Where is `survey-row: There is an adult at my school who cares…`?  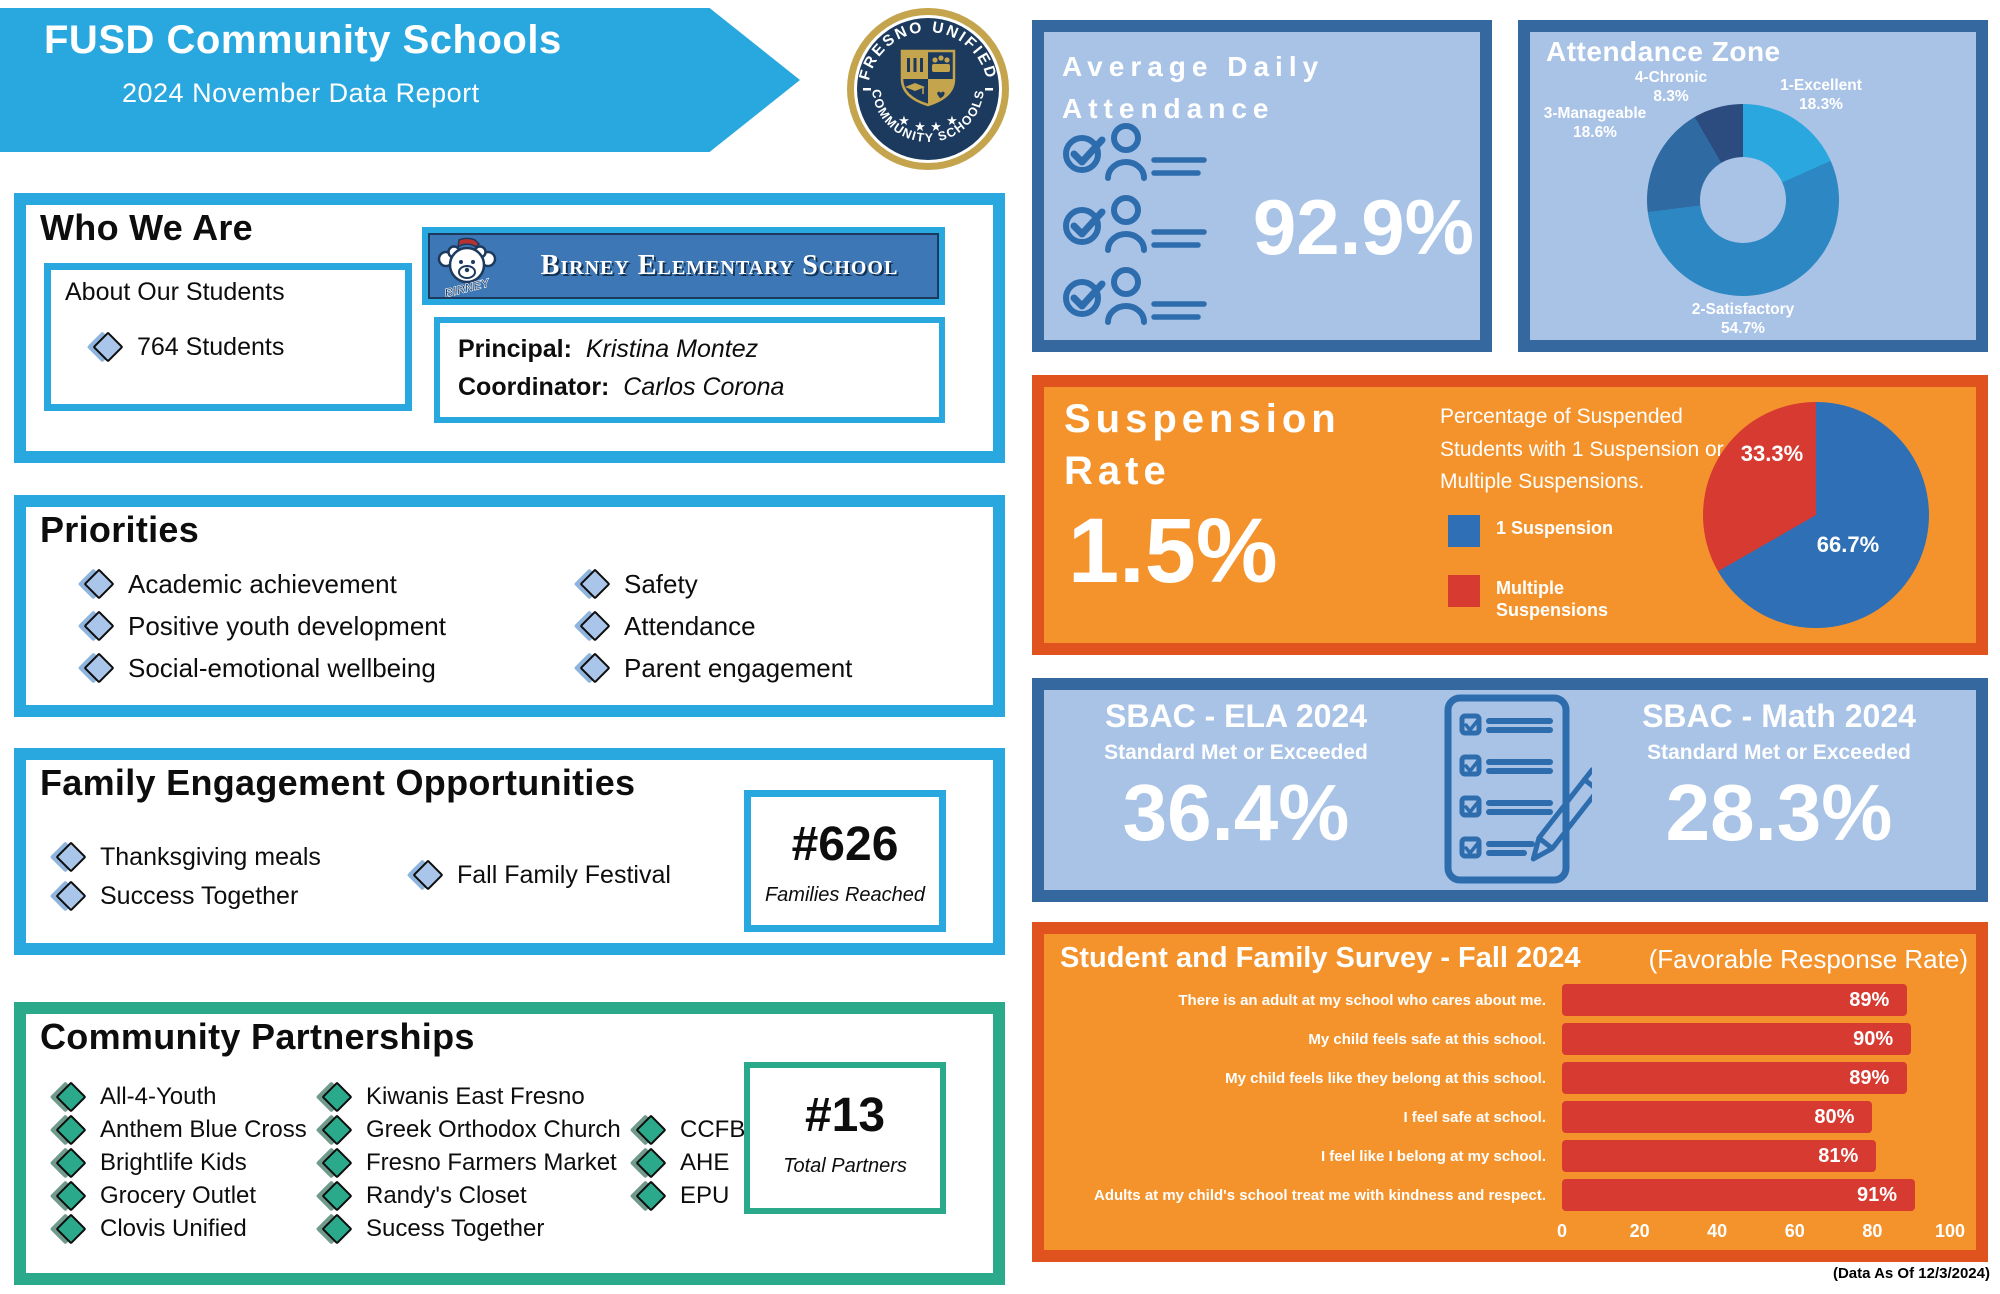
survey-row: There is an adult at my school who cares… is located at coordinates (1510, 1000).